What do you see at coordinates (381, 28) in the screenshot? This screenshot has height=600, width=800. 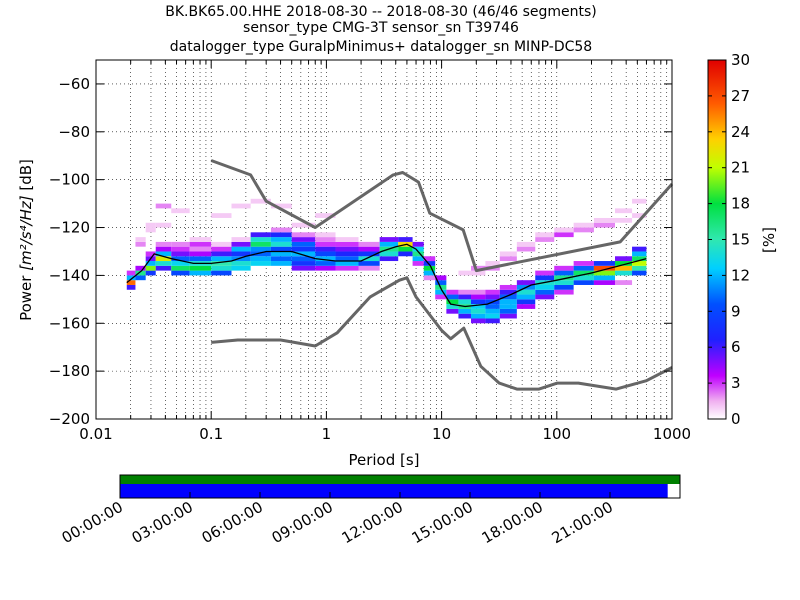 I see `title-line-2: sensor_type CMG-3T sensor_sn T39746` at bounding box center [381, 28].